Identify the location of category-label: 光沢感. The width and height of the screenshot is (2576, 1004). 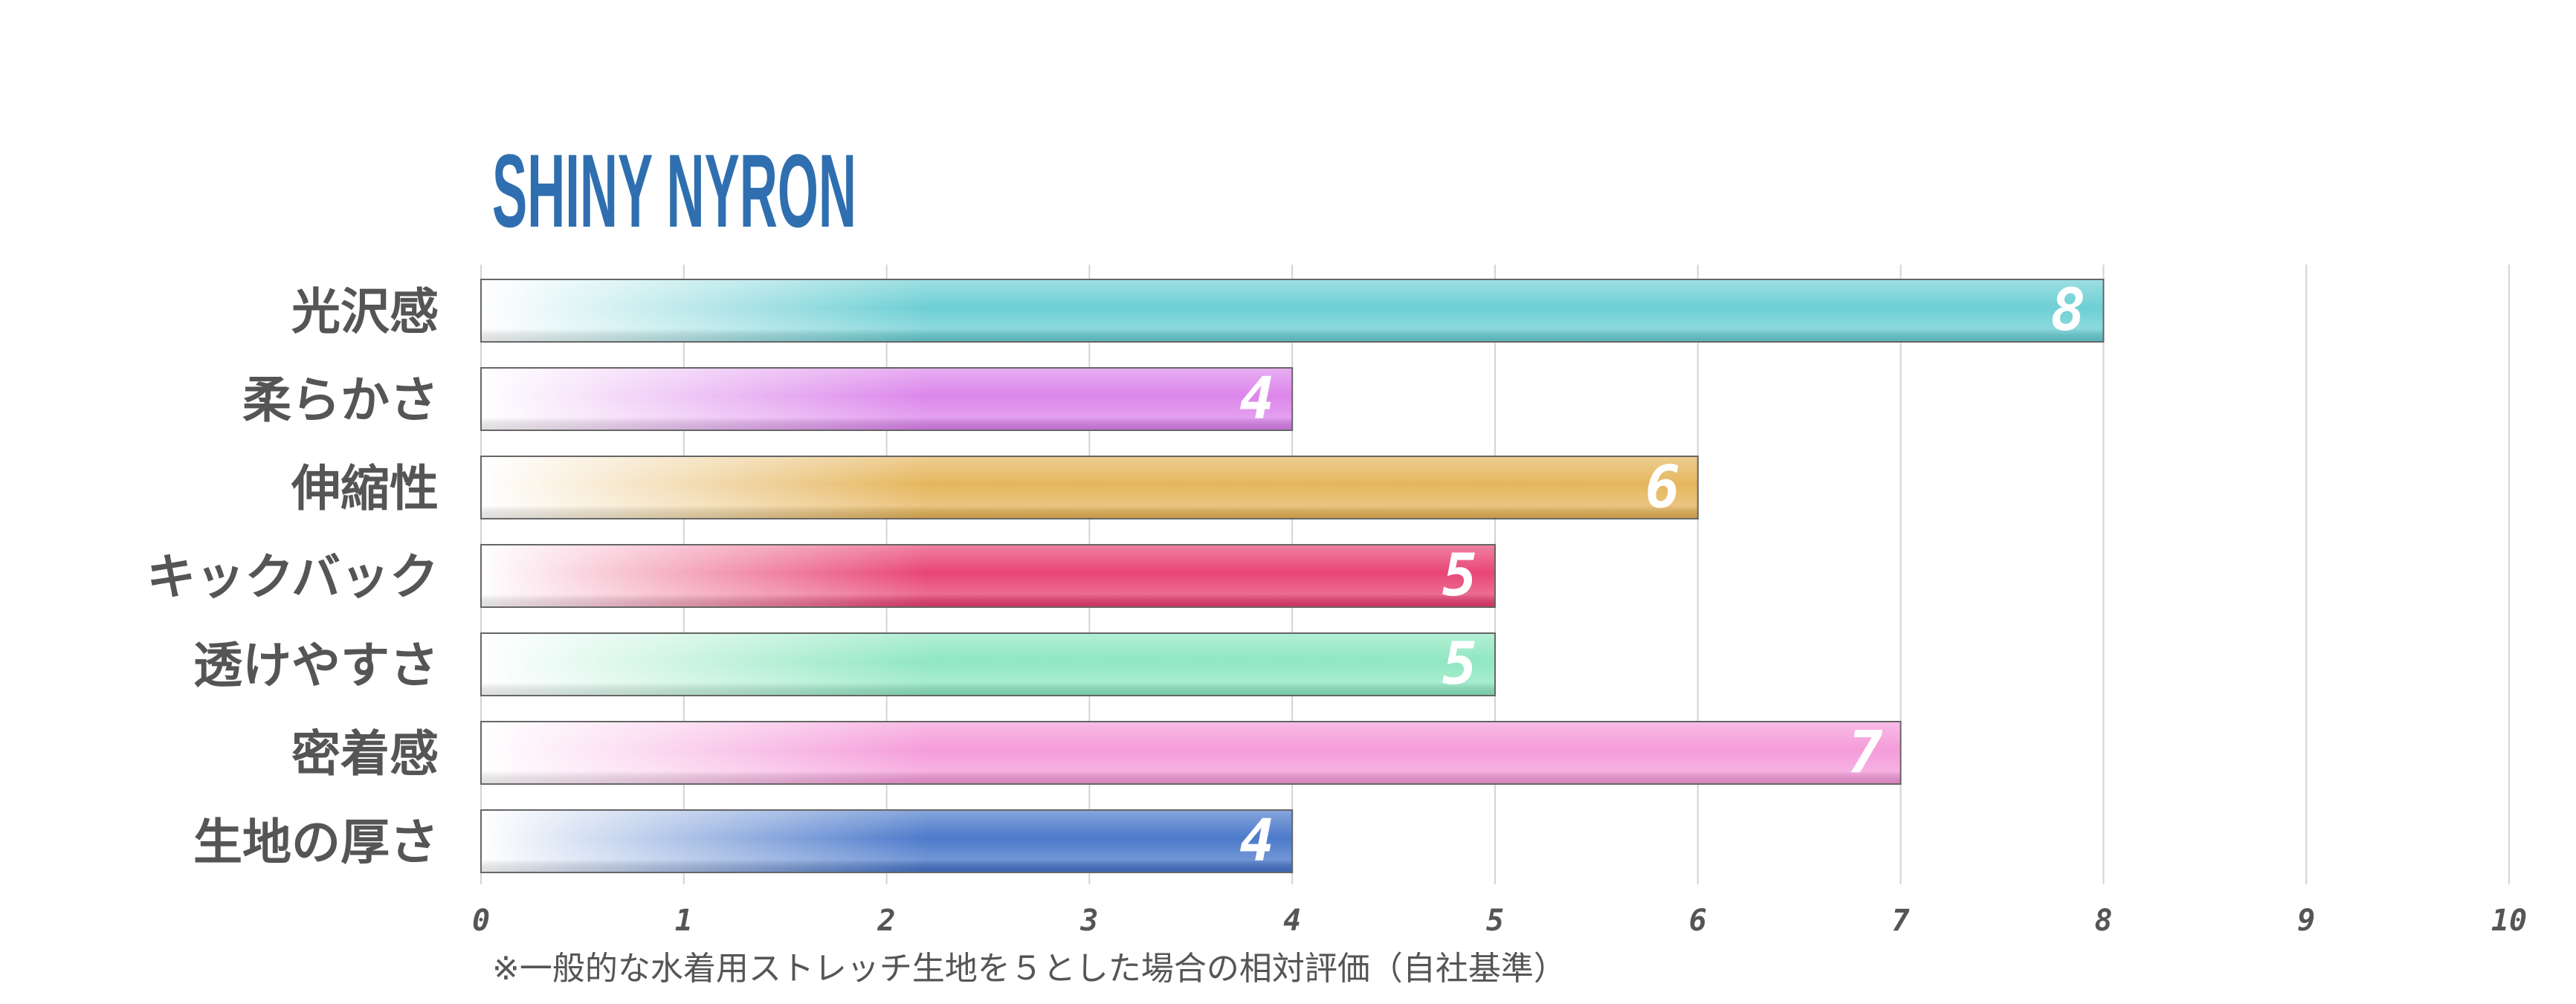
(365, 311).